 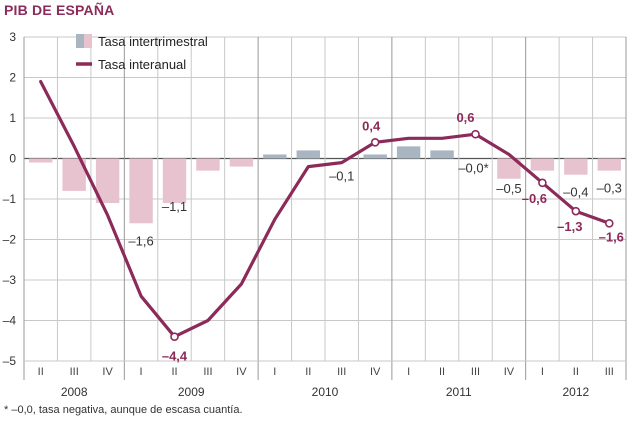 What do you see at coordinates (153, 41) in the screenshot?
I see `legend-label-intertrimestral: Tasa intertrimestral` at bounding box center [153, 41].